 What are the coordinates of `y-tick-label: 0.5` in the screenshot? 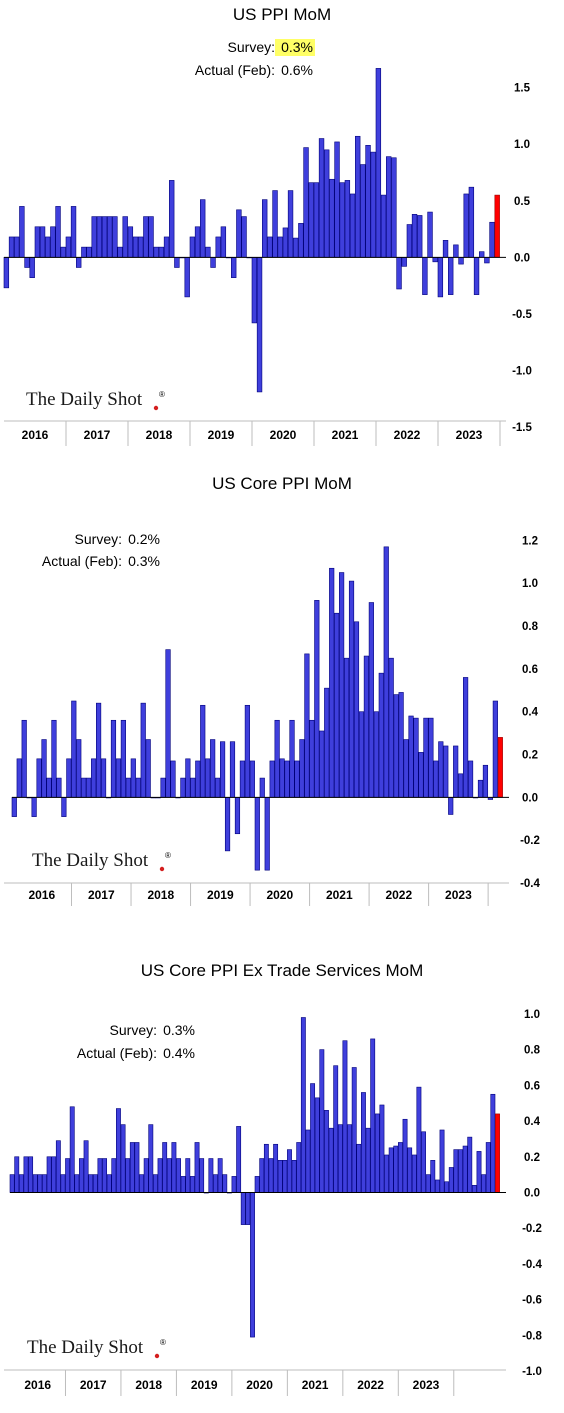 It's located at (522, 202).